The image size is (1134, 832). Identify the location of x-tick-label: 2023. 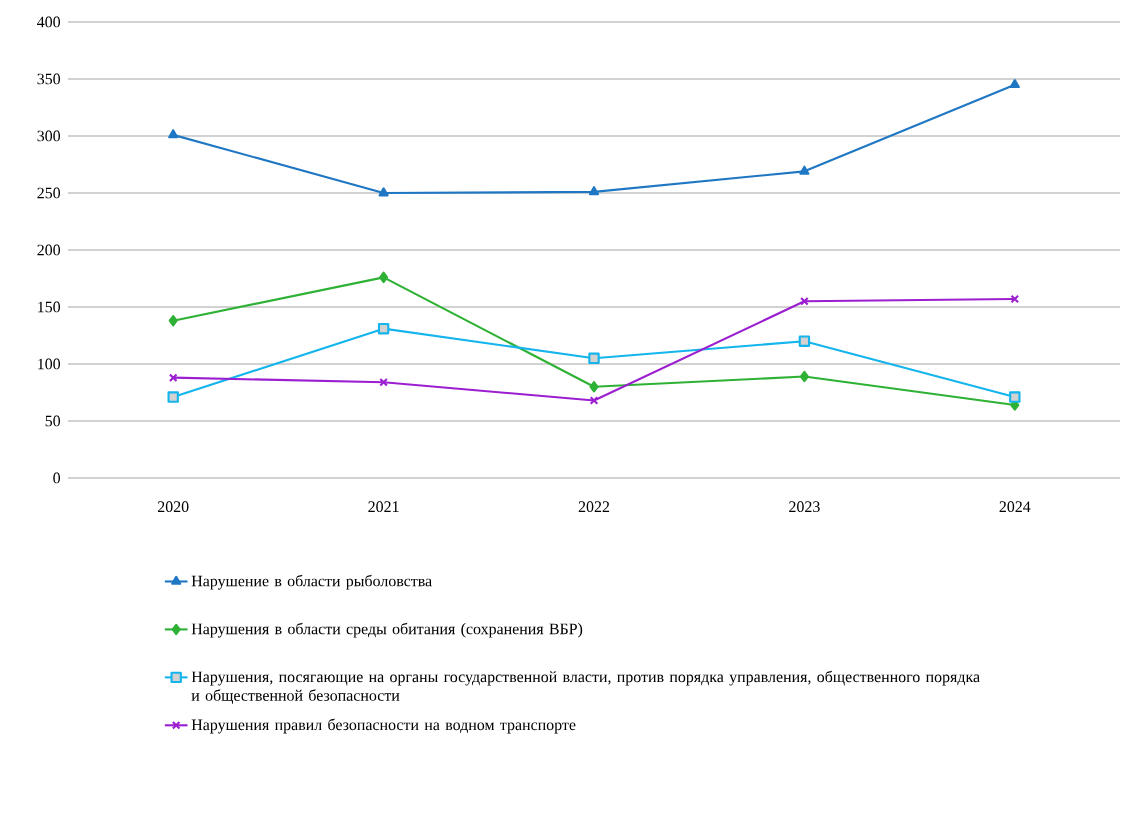
(804, 507).